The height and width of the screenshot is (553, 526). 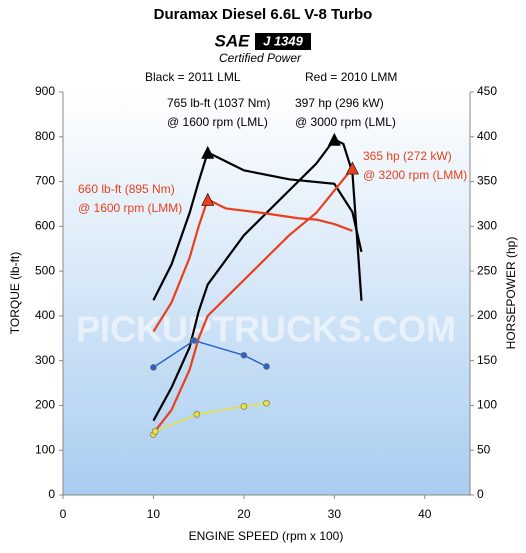 What do you see at coordinates (45, 136) in the screenshot?
I see `y-tick-label: 800` at bounding box center [45, 136].